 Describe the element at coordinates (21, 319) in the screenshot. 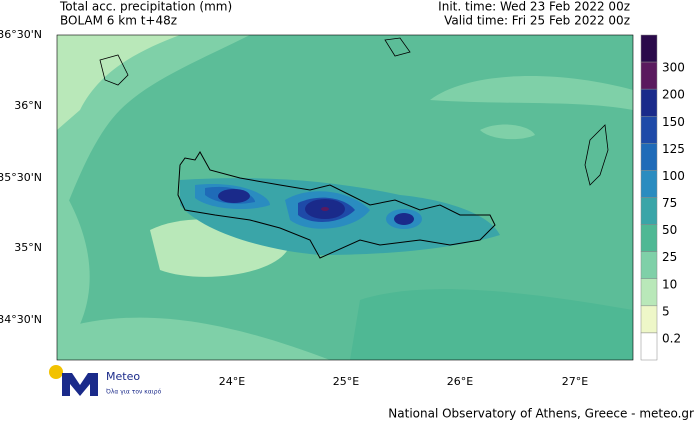

I see `latitude-label: 34°30'N` at that location.